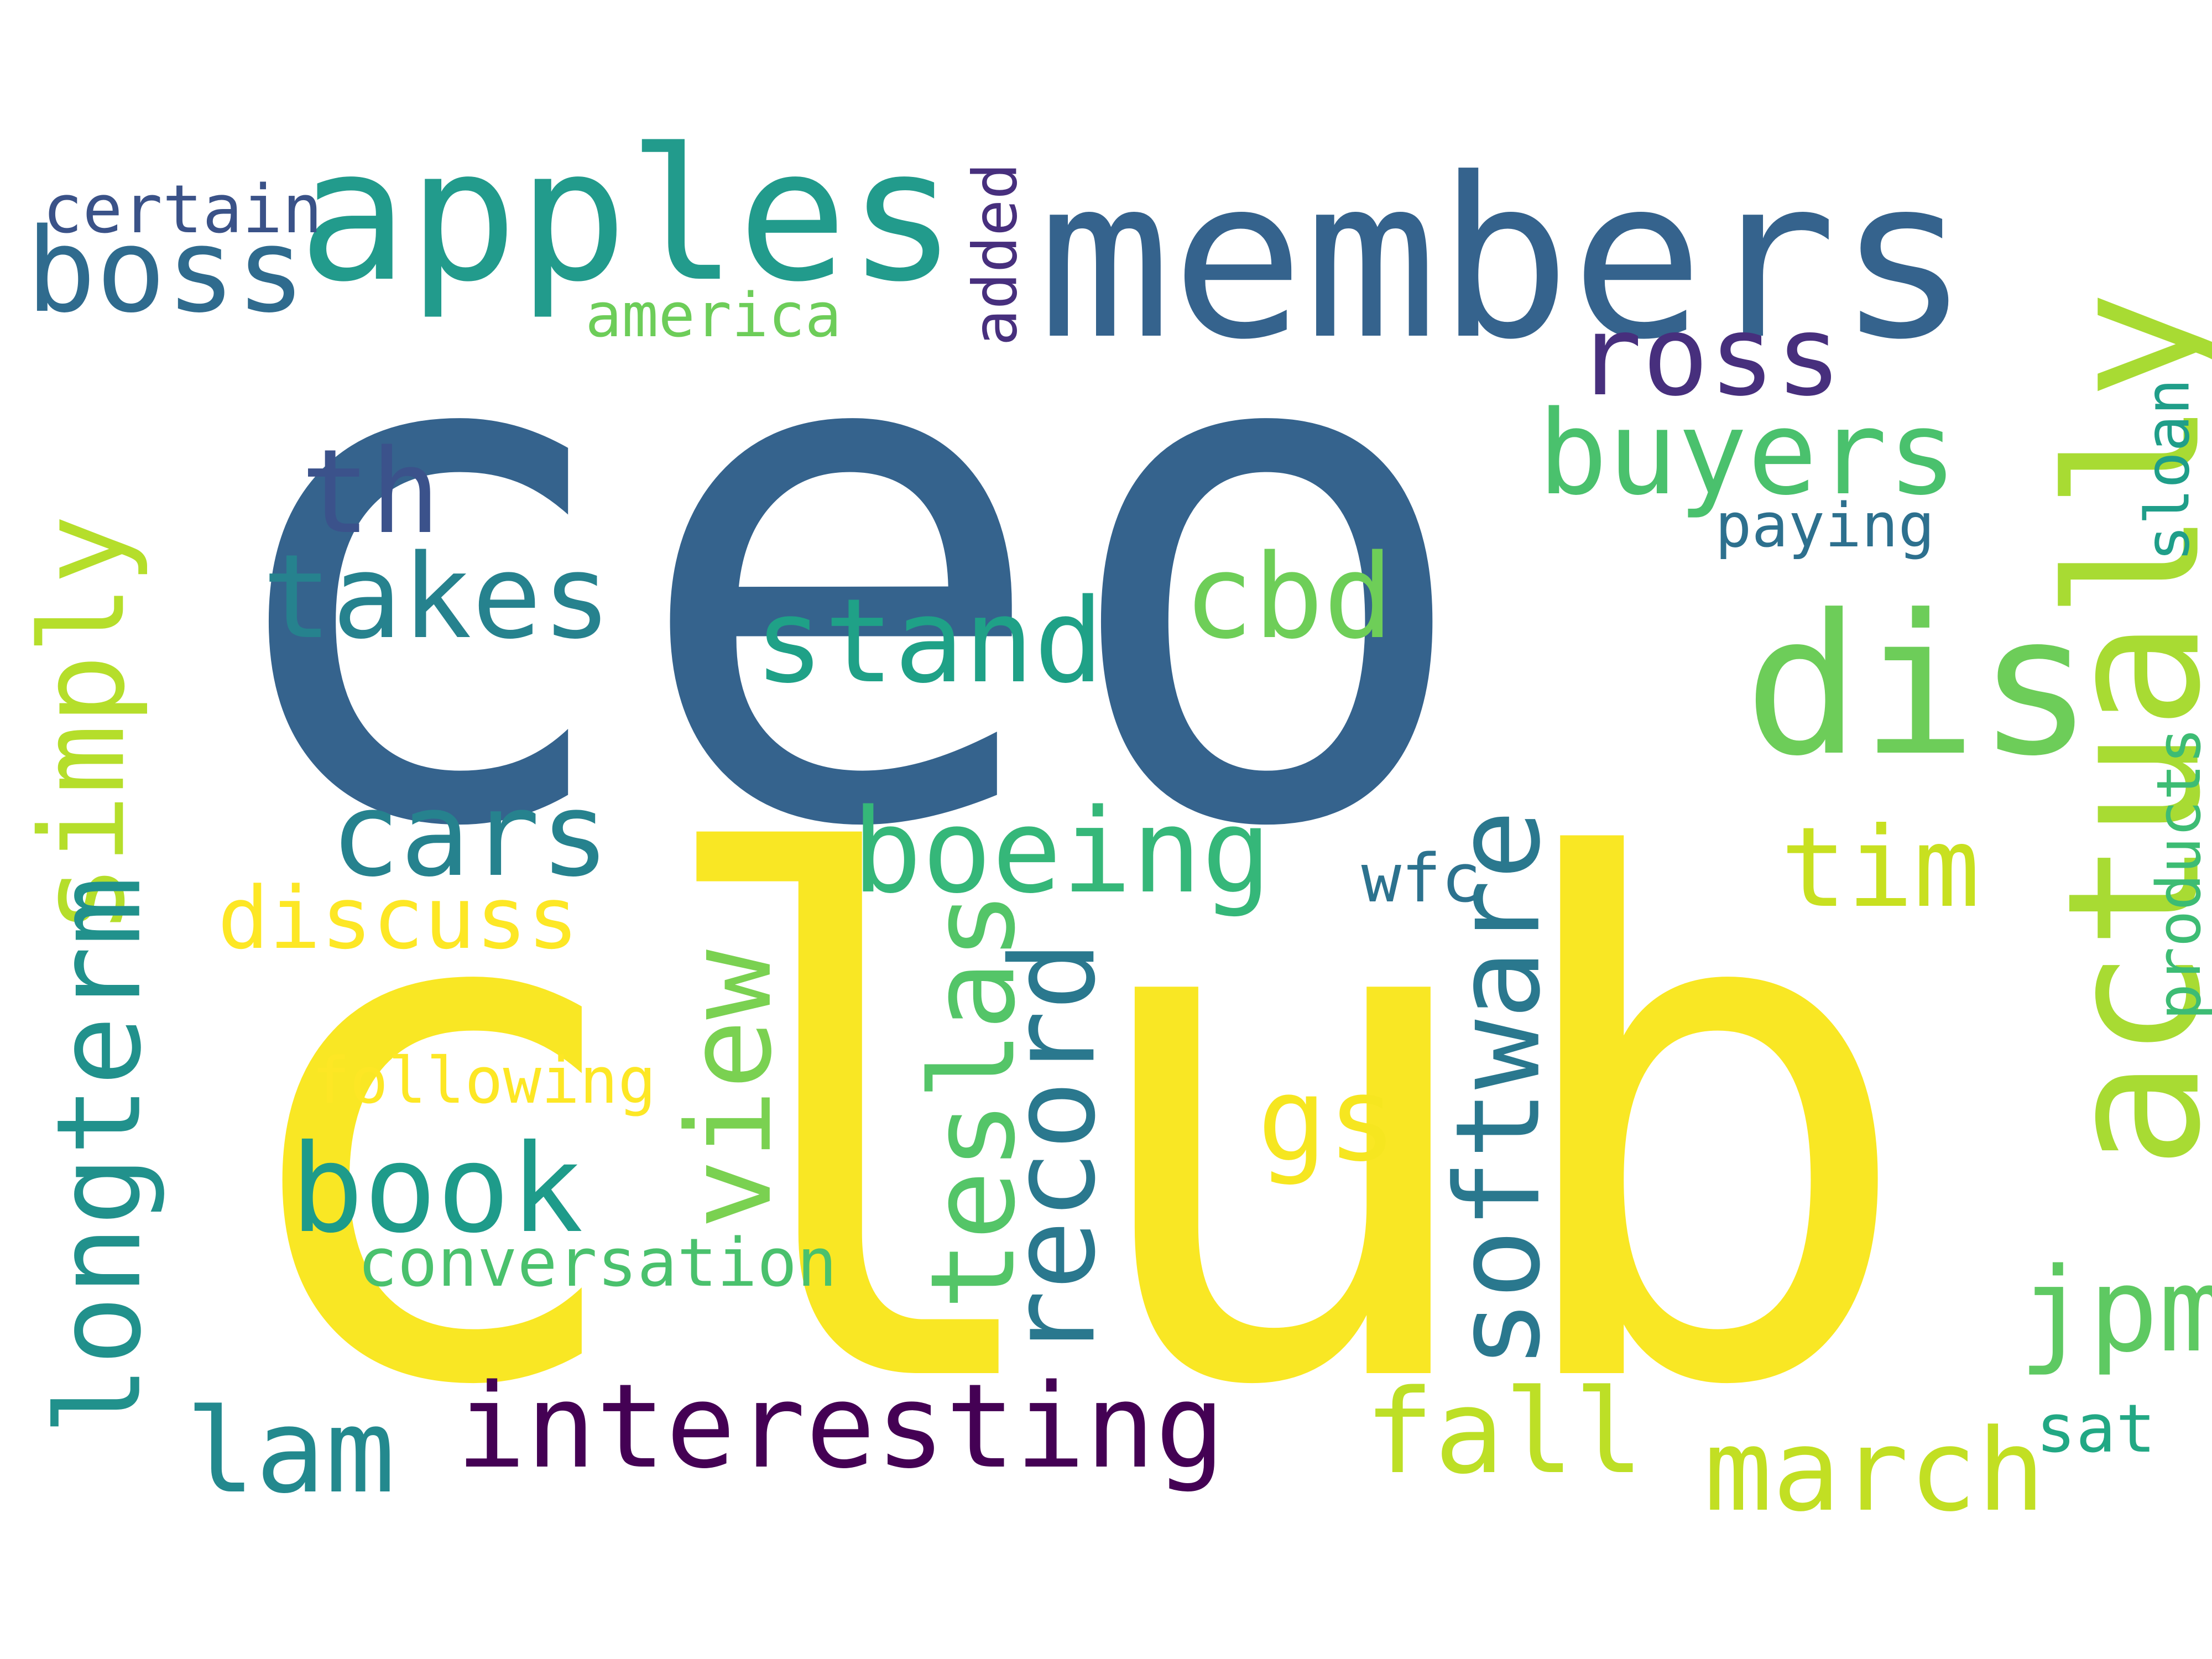 The image size is (2212, 1659). What do you see at coordinates (166, 271) in the screenshot?
I see `word-boss: boss` at bounding box center [166, 271].